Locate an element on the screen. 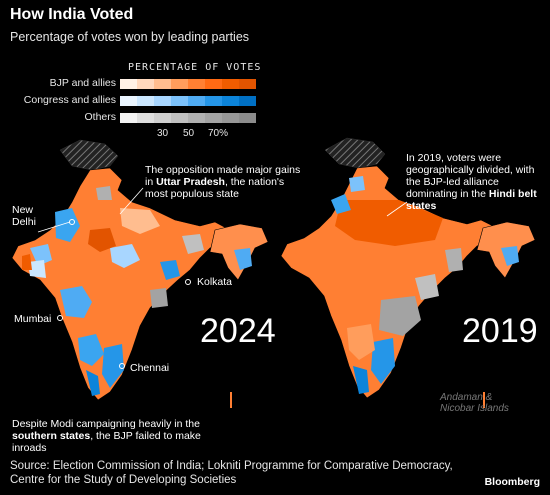 Image resolution: width=550 pixels, height=495 pixels. annotation-up-text: The opposition made major gains in is located at coordinates (223, 176).